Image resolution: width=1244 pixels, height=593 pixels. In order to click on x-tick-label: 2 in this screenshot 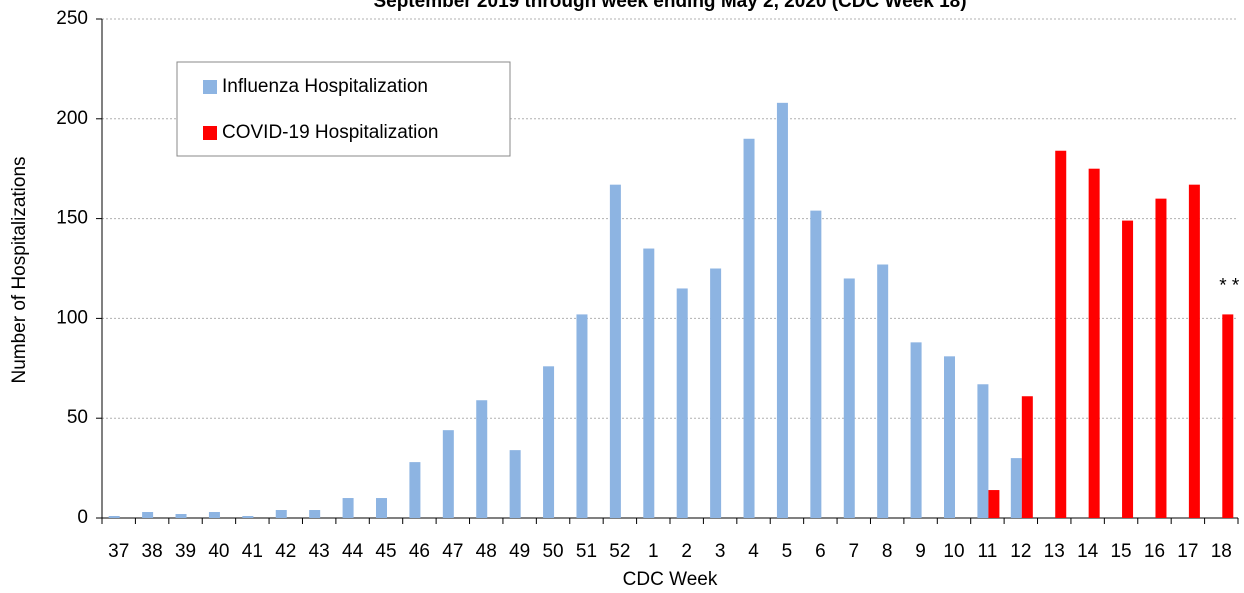, I will do `click(686, 551)`.